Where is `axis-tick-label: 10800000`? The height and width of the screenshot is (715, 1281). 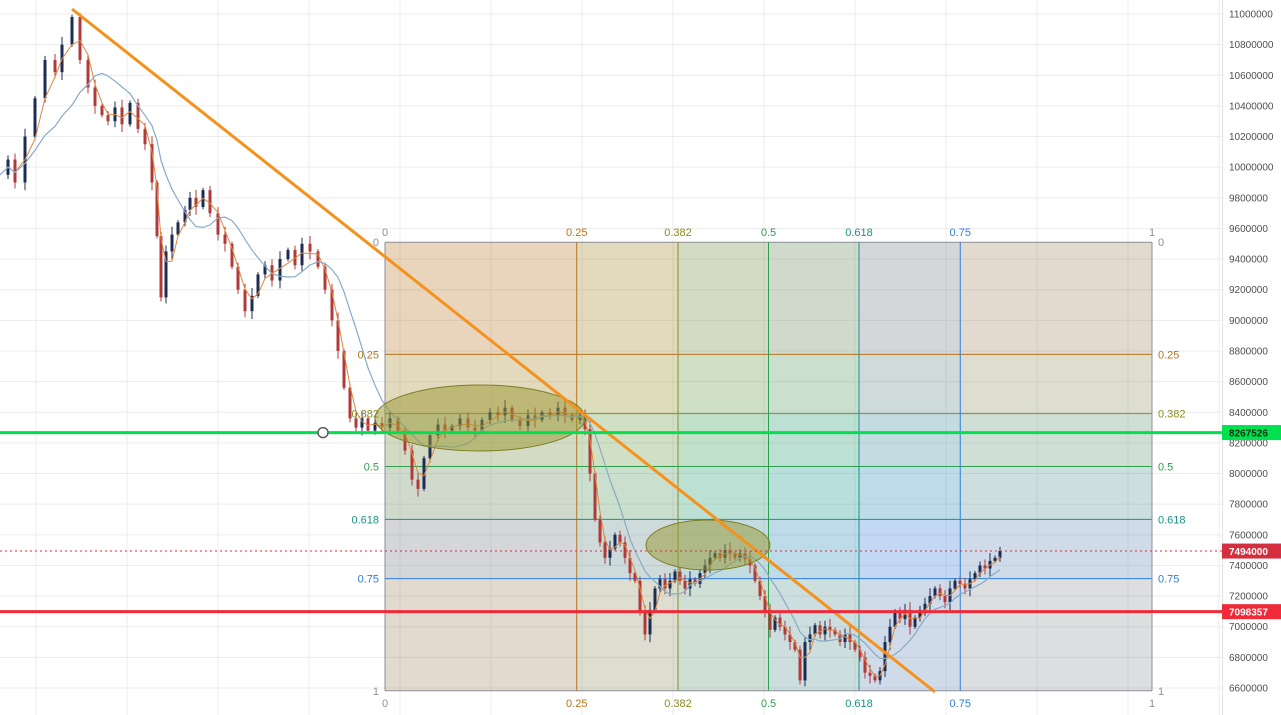
axis-tick-label: 10800000 is located at coordinates (1251, 45).